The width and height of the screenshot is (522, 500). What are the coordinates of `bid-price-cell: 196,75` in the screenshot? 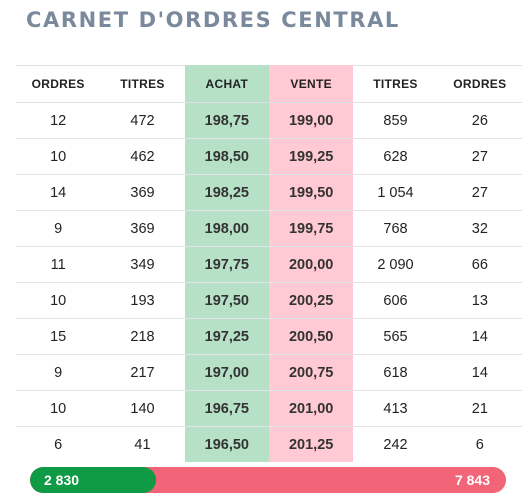 It's located at (226, 408).